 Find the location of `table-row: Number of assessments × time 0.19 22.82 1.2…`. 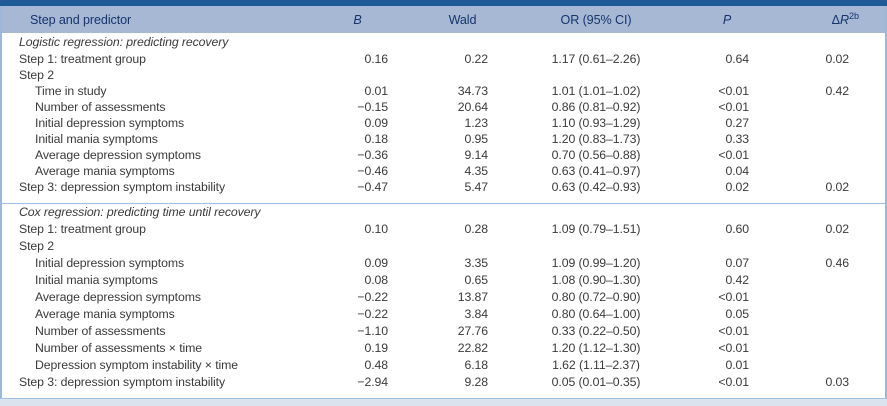

table-row: Number of assessments × time 0.19 22.82 1.2… is located at coordinates (443, 347).